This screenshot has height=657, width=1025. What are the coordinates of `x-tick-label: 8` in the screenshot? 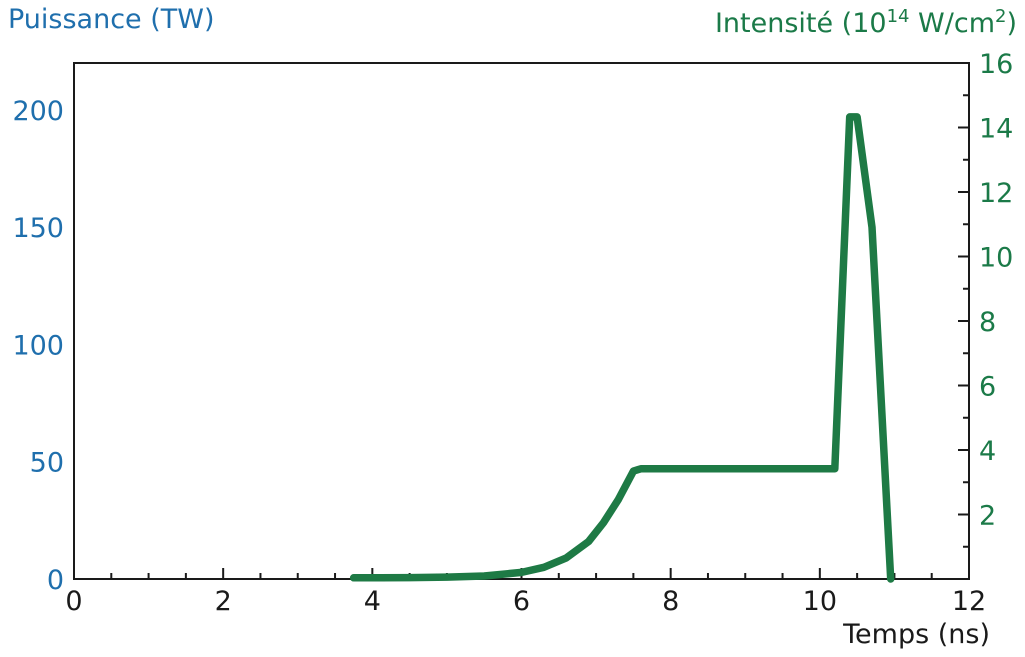 It's located at (670, 601).